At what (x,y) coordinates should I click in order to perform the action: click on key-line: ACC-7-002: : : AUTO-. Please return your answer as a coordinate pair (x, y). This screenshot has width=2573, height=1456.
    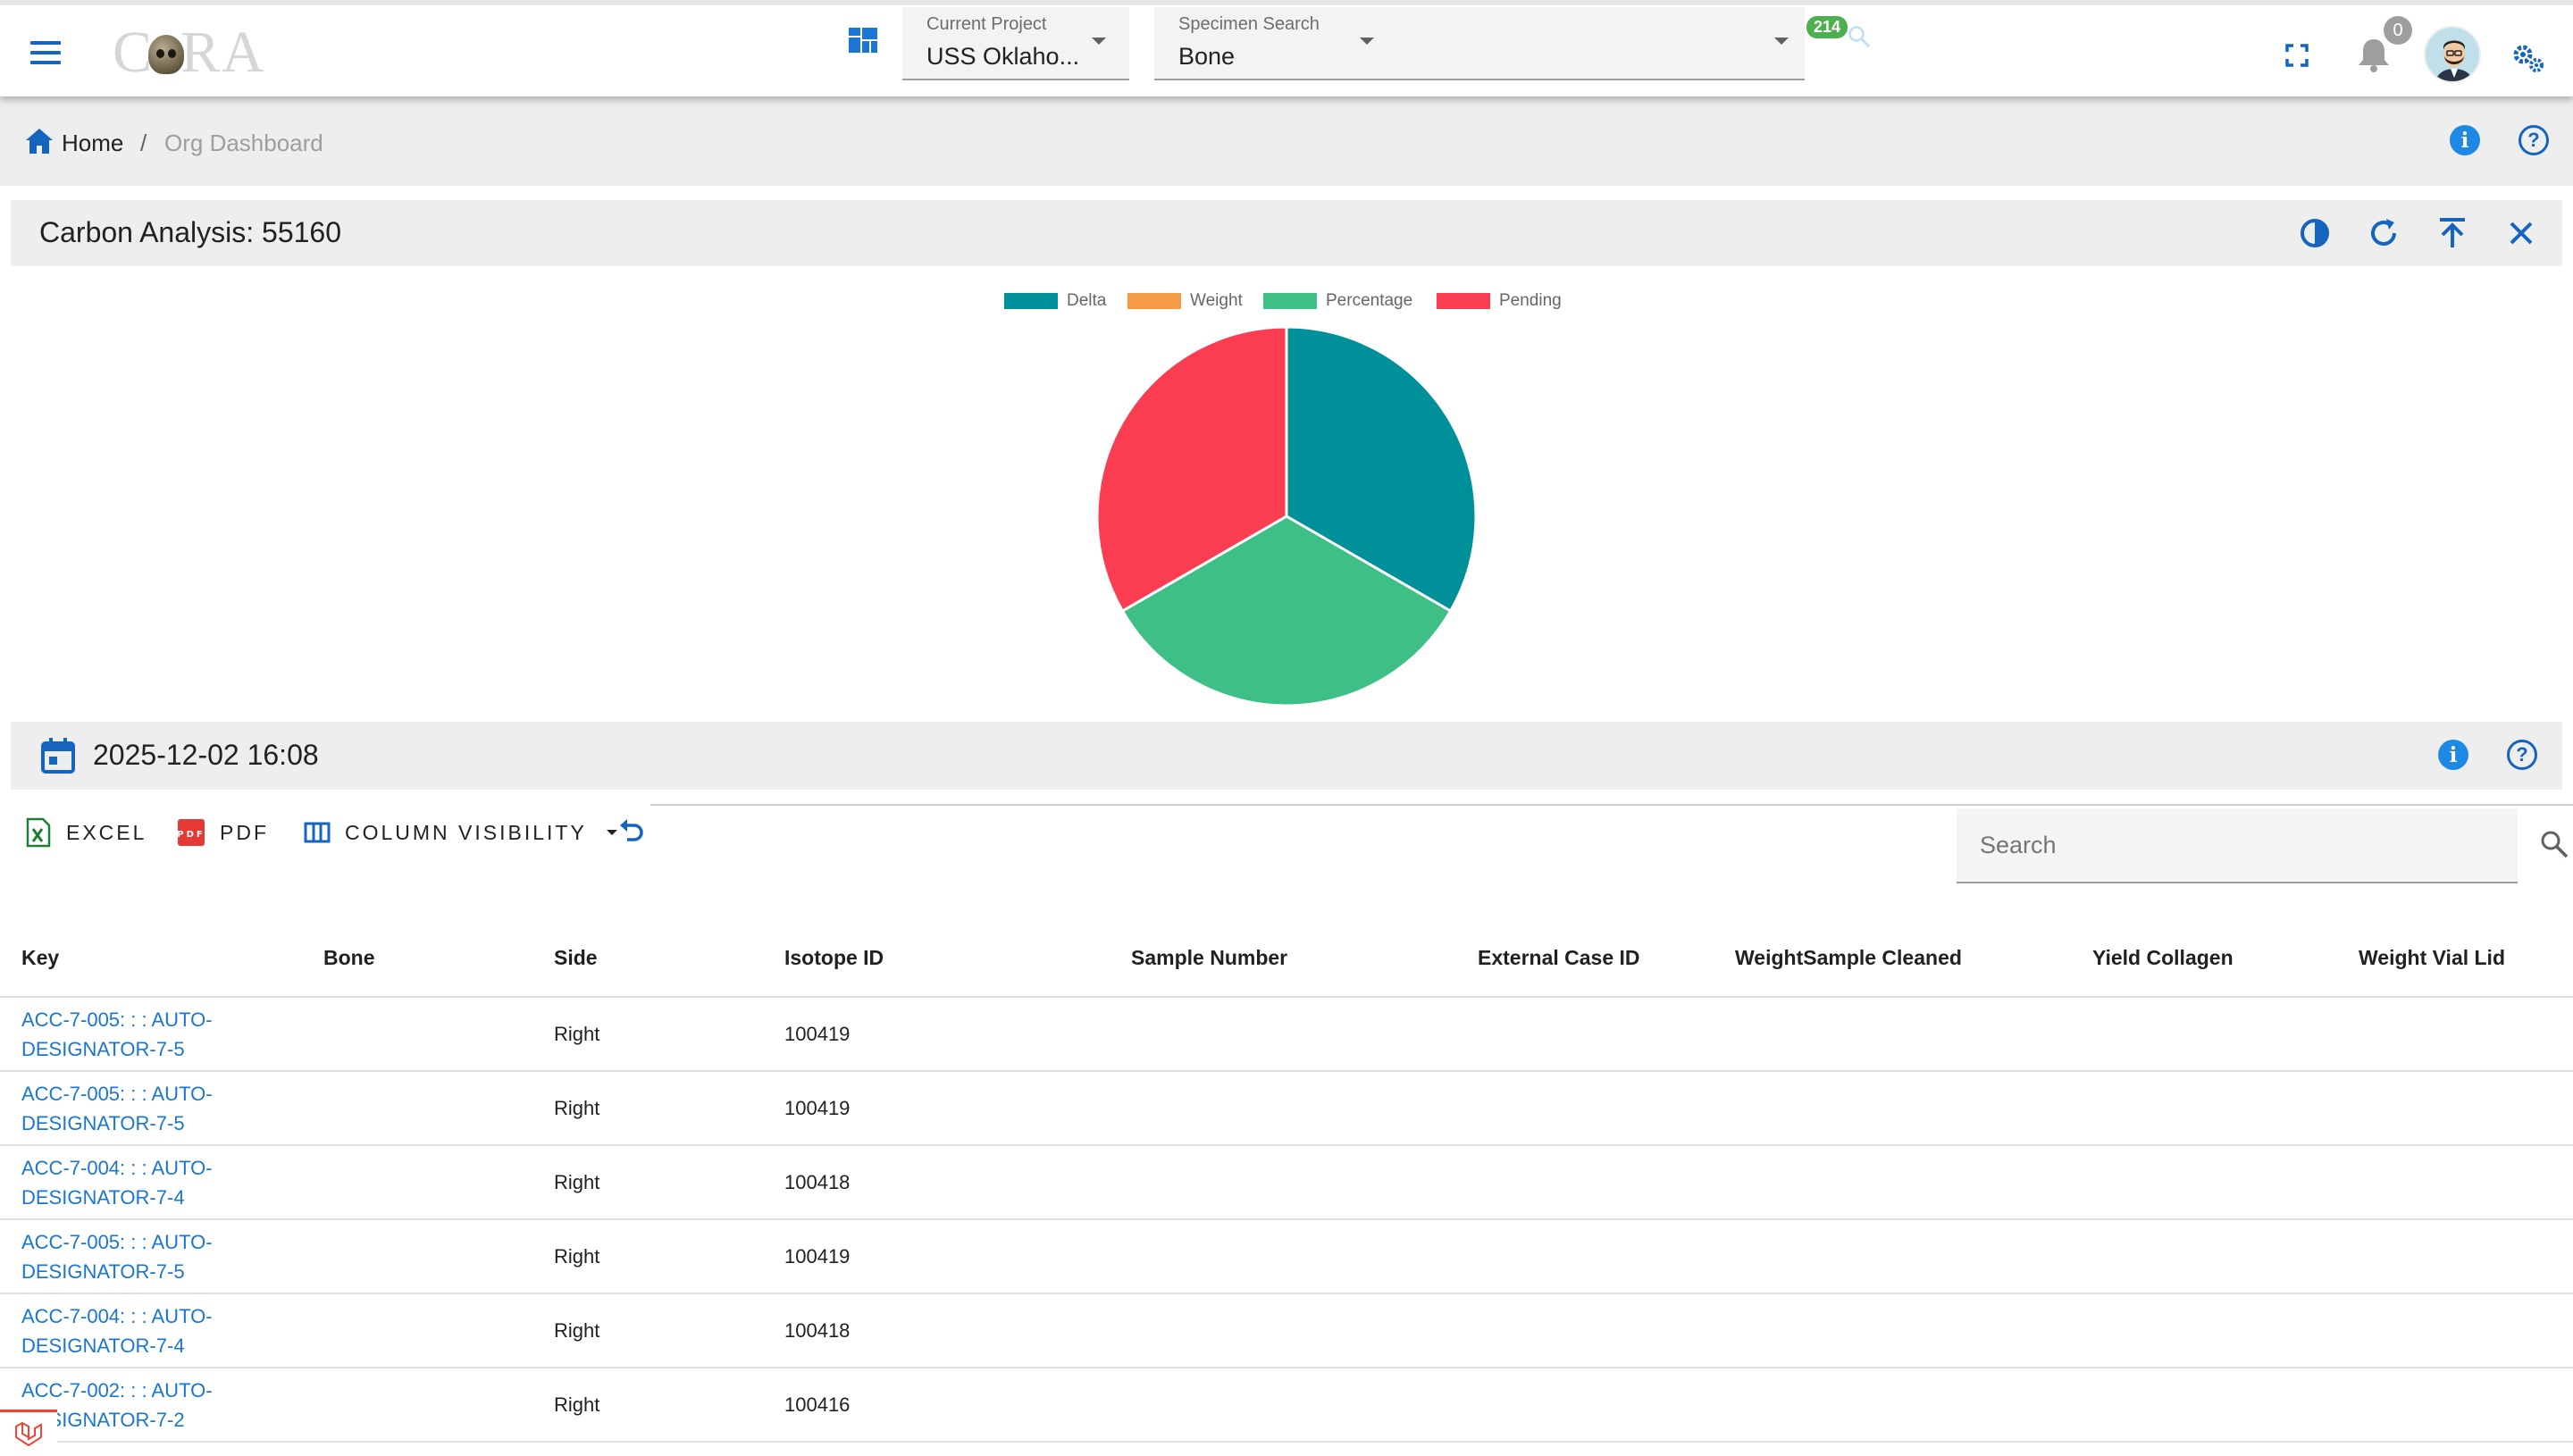
    Looking at the image, I should click on (117, 1390).